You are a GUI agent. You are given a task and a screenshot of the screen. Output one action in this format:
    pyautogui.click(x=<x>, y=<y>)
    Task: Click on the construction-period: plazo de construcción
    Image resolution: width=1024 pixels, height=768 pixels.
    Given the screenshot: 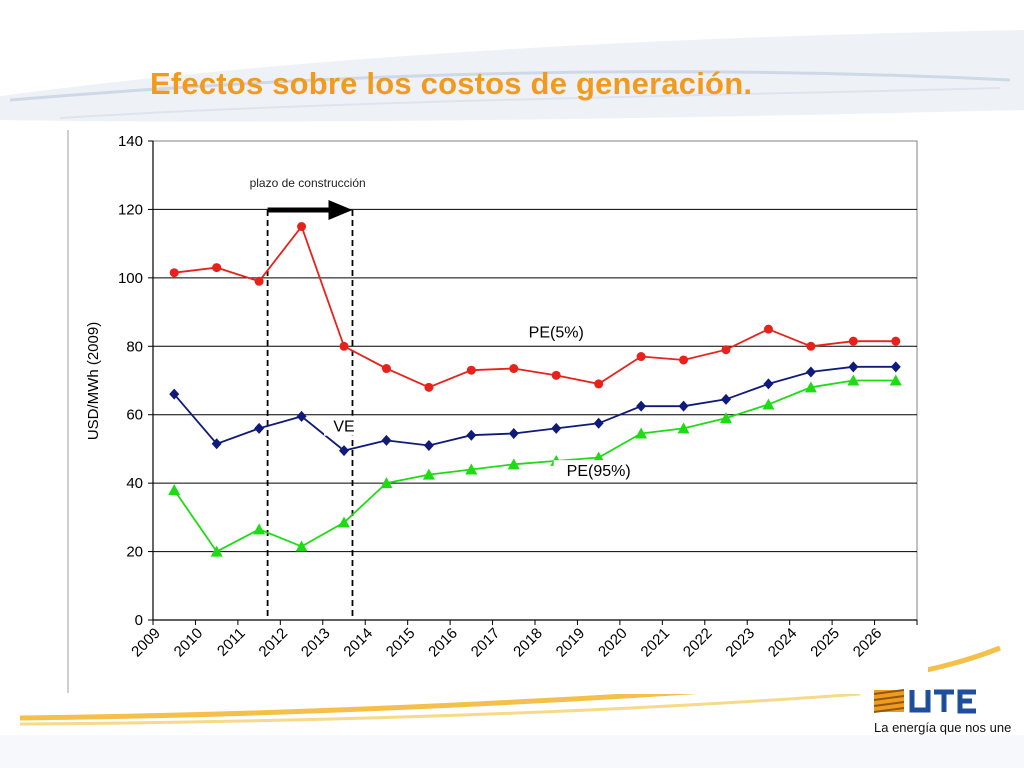 What is the action you would take?
    pyautogui.click(x=308, y=398)
    